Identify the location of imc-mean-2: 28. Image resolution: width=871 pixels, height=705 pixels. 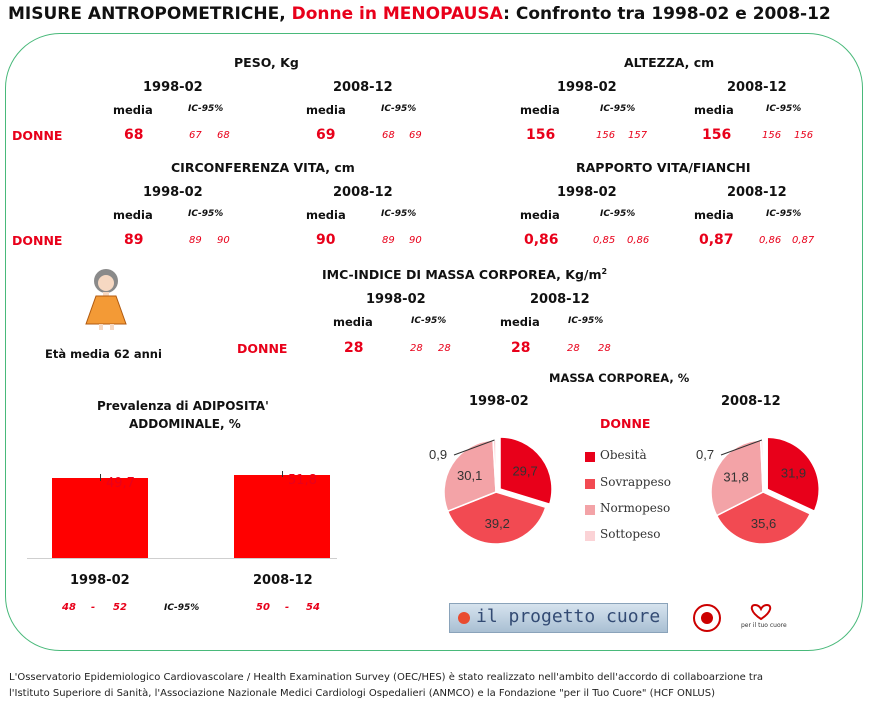
(521, 348).